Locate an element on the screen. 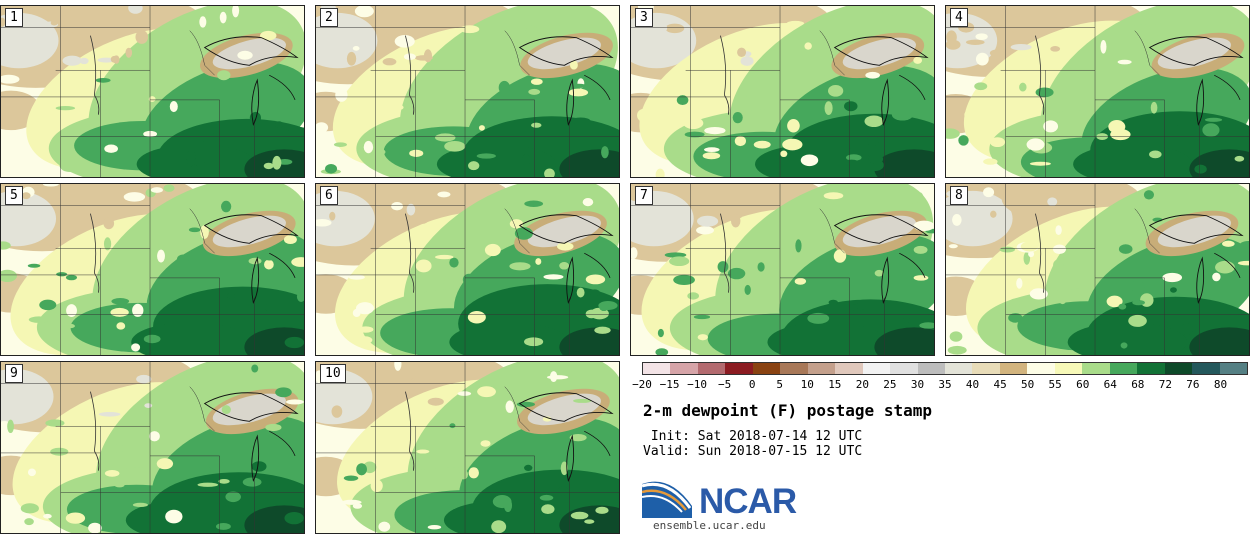 This screenshot has width=1260, height=534. colorbar-tick-label: 25 is located at coordinates (890, 384).